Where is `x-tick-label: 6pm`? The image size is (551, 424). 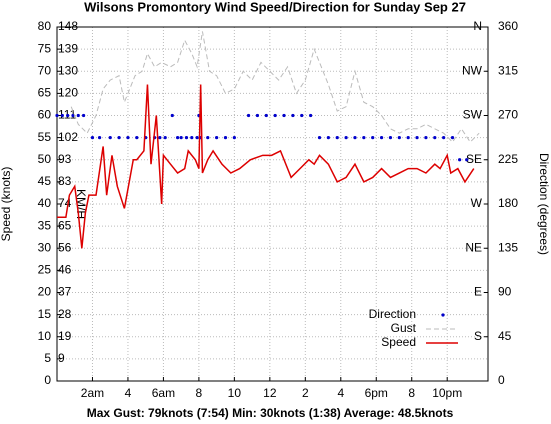 x-tick-label: 6pm is located at coordinates (376, 393).